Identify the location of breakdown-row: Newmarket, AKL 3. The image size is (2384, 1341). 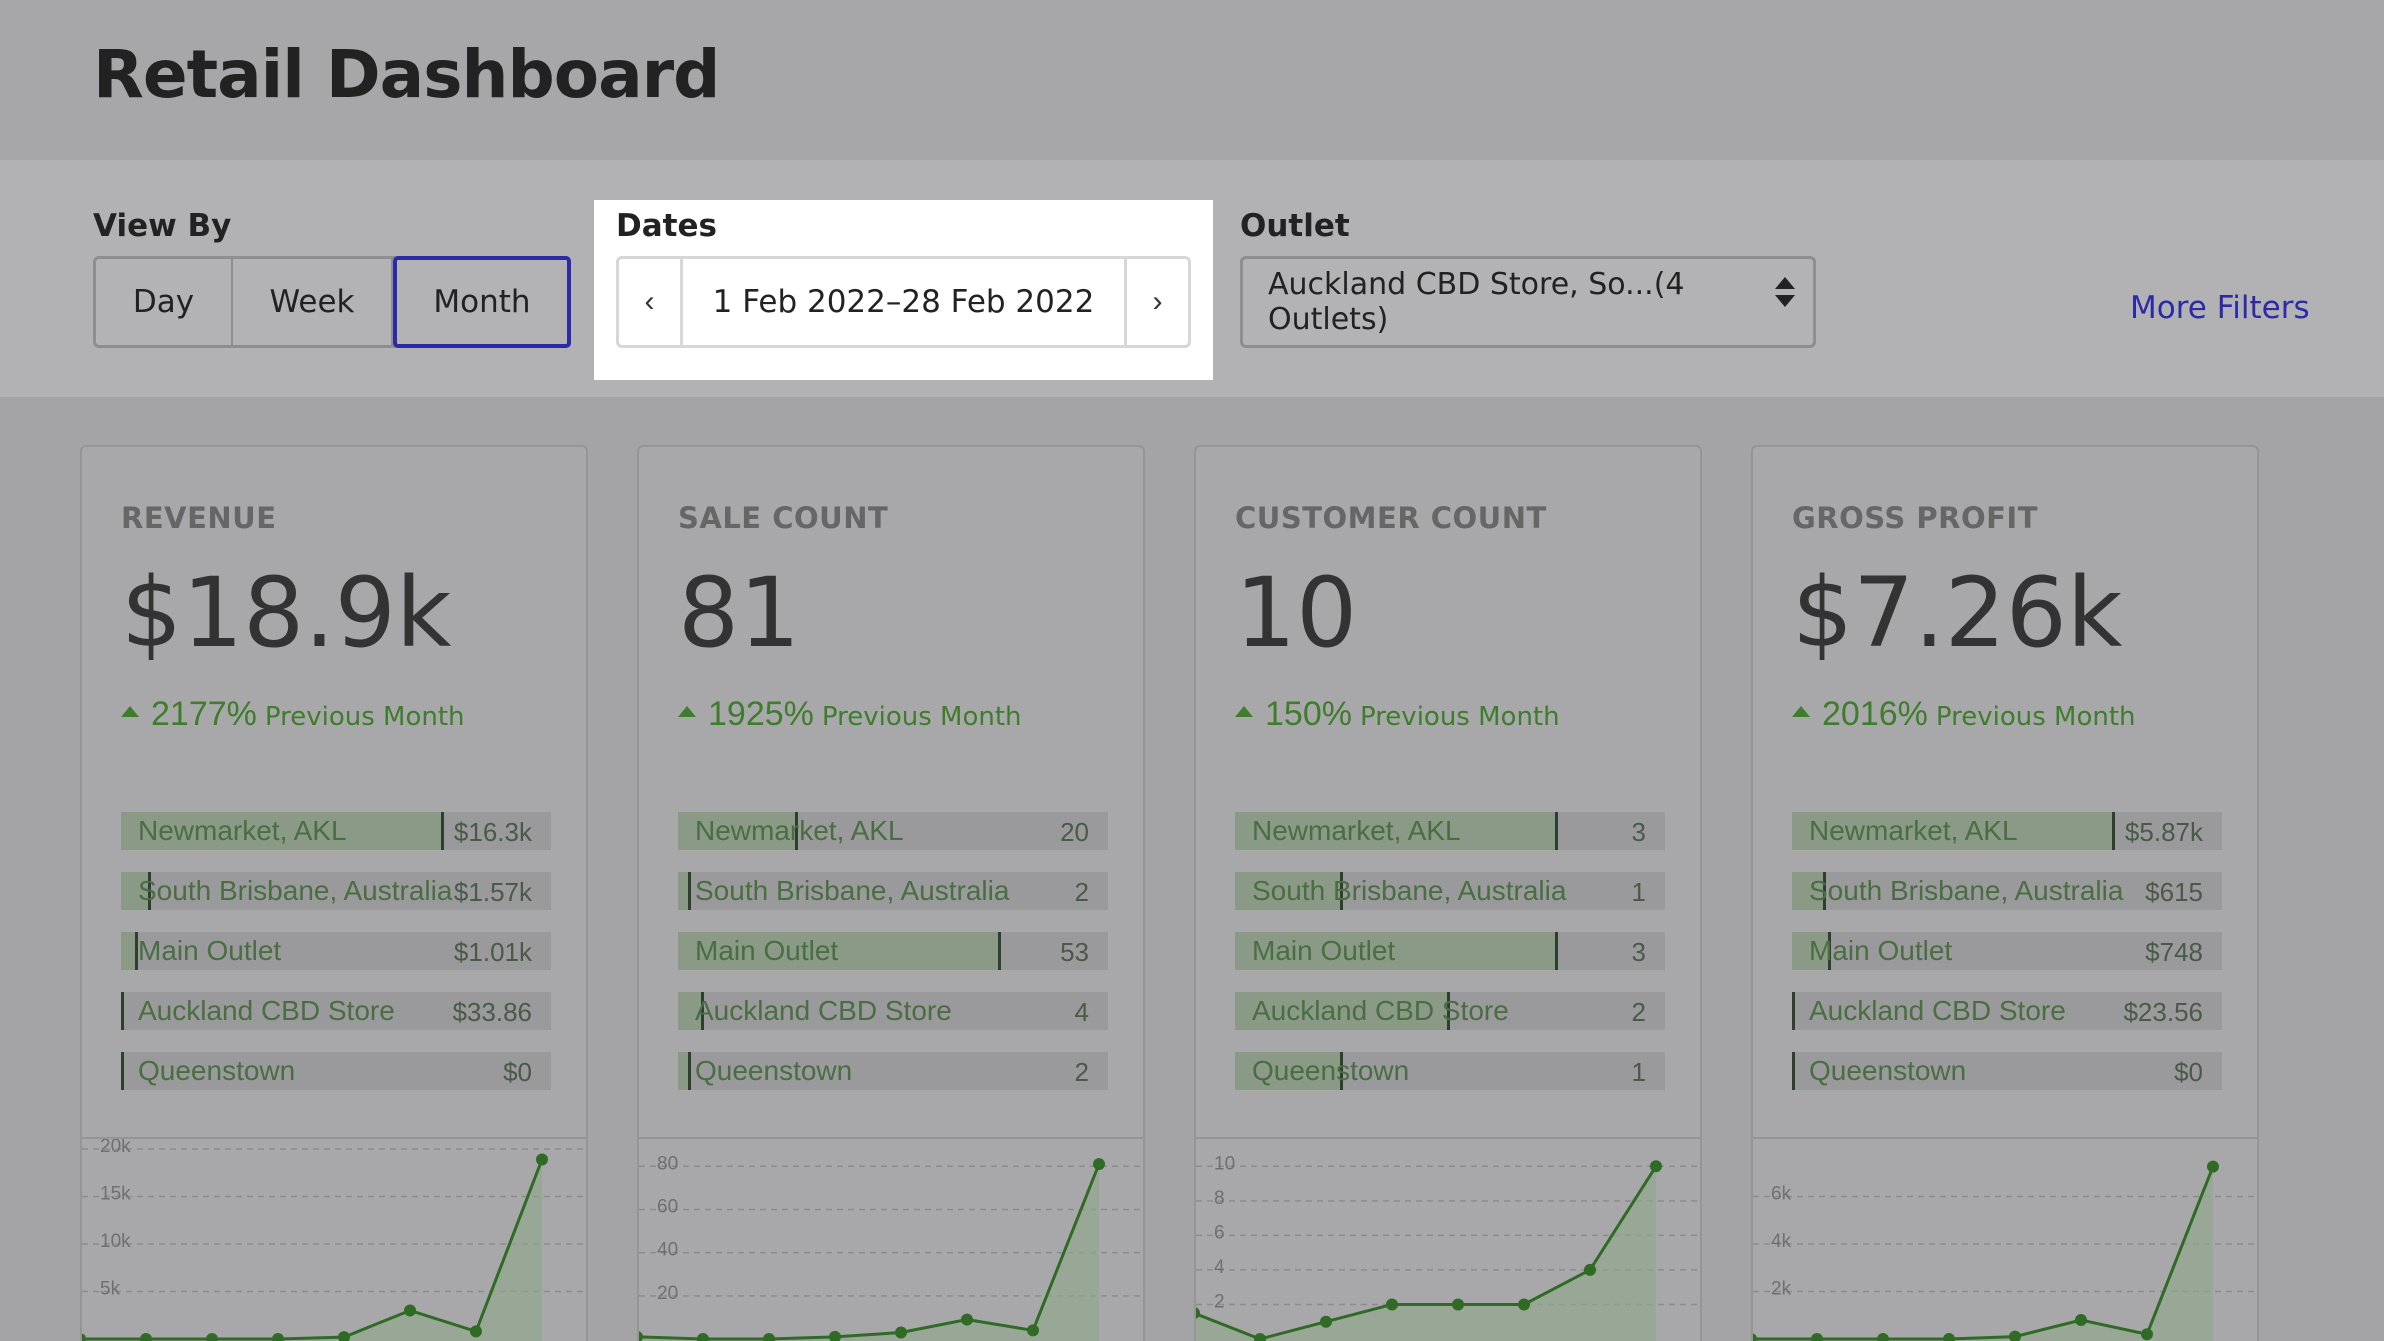
(1450, 831).